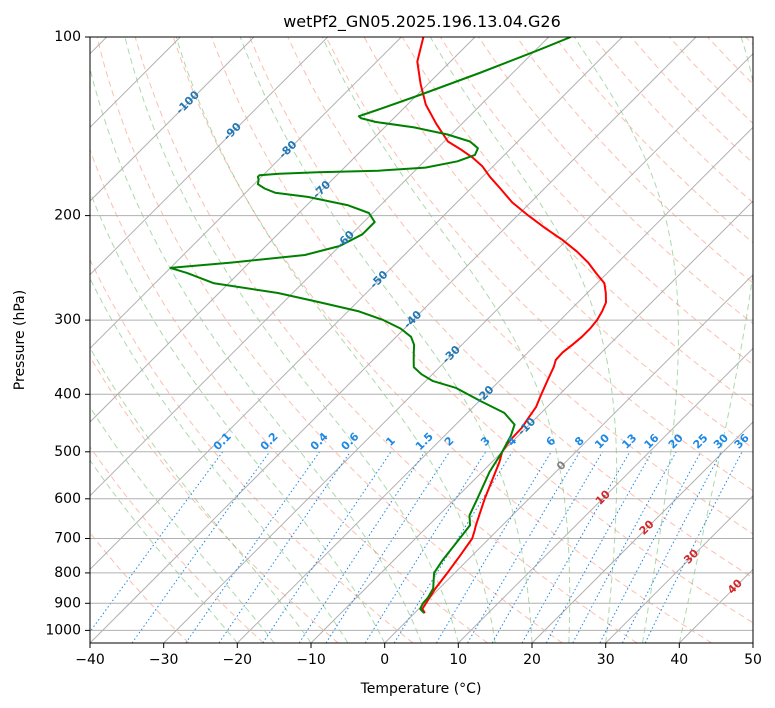 The width and height of the screenshot is (775, 708). I want to click on x-tick-label: 50, so click(753, 660).